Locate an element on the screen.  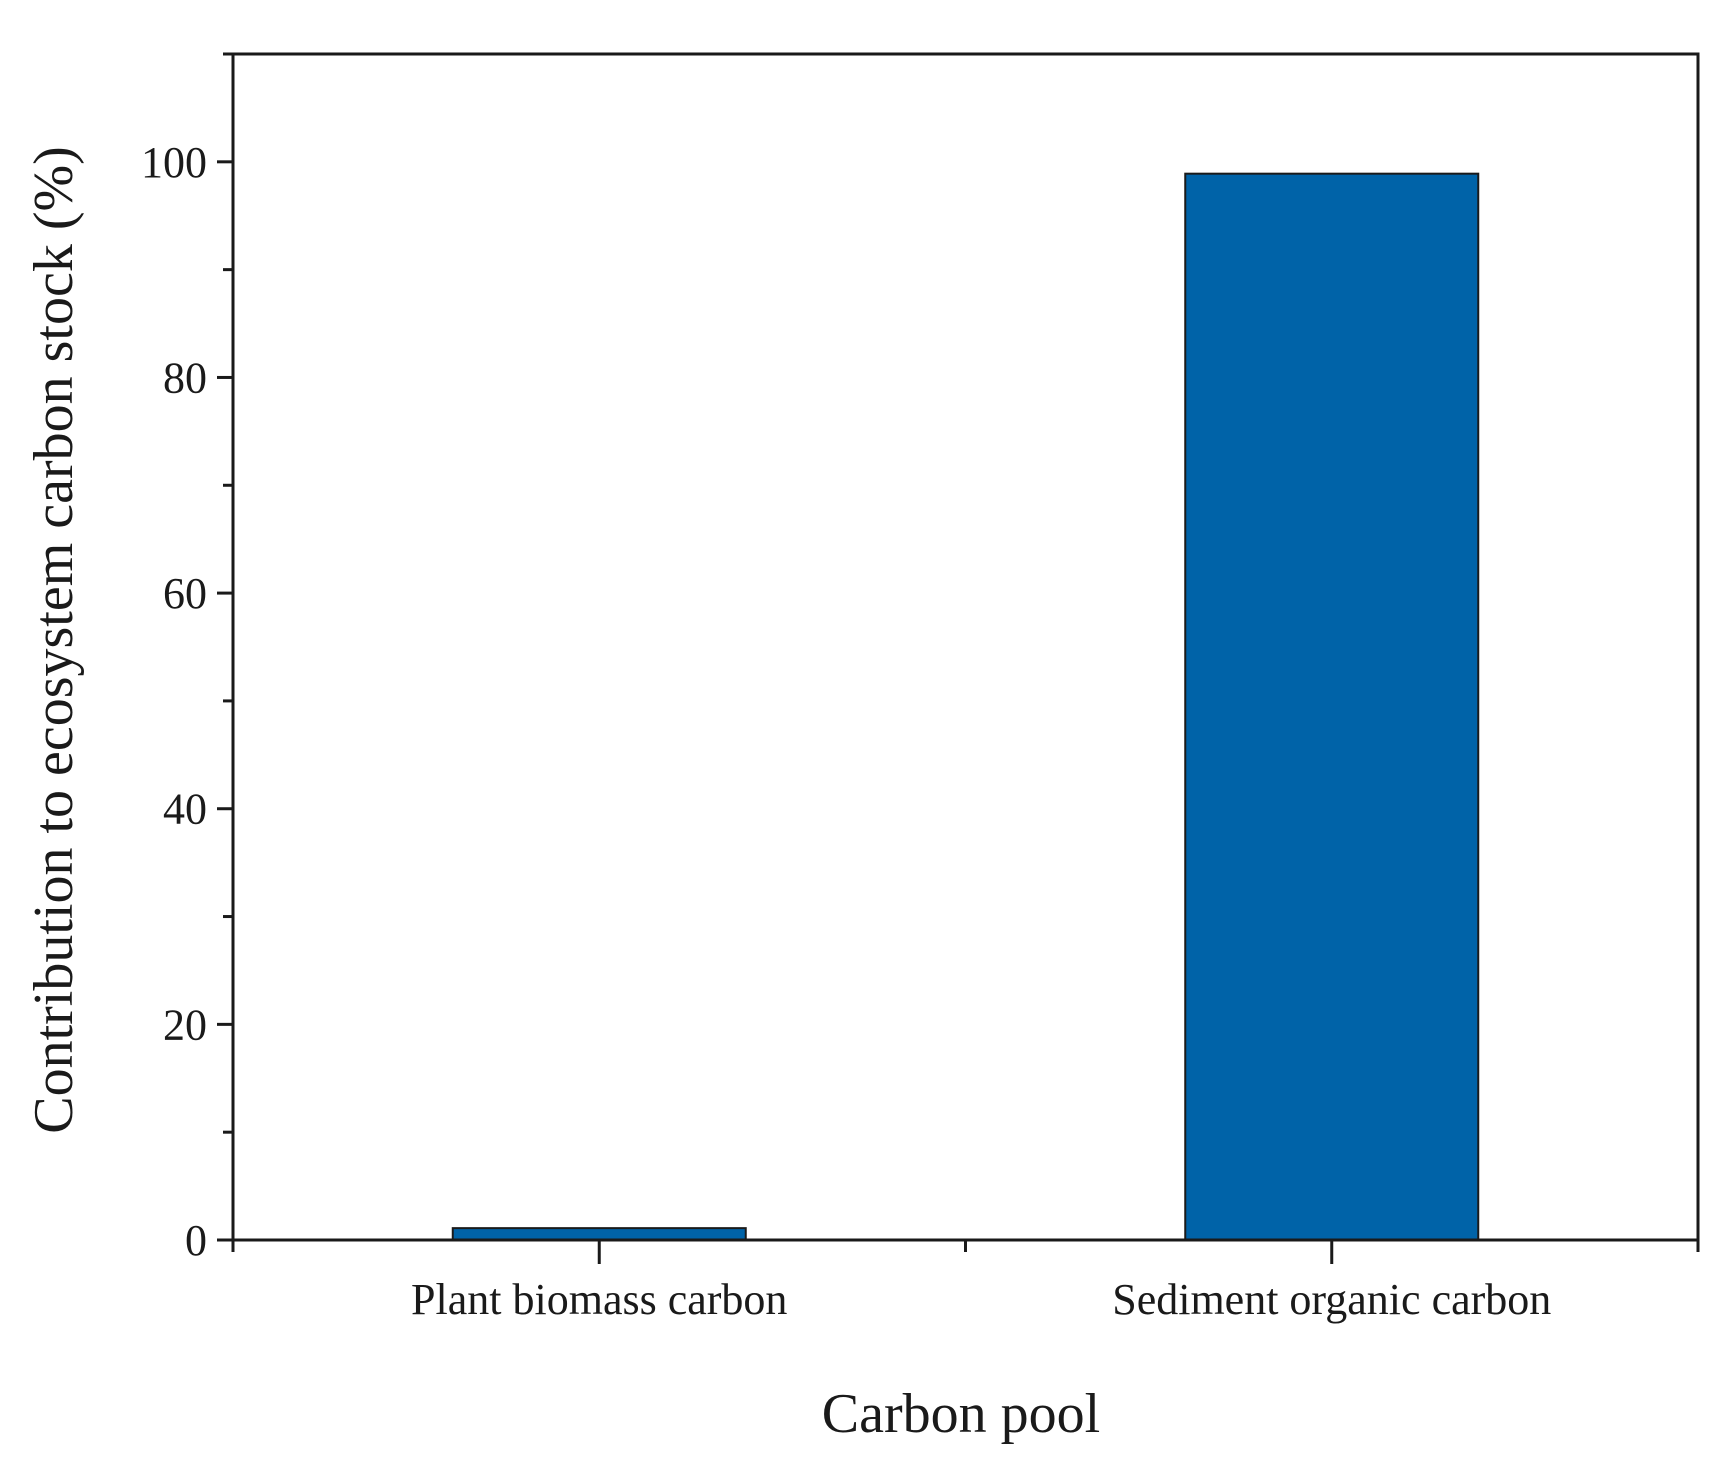
y-tick-label: 60 is located at coordinates (185, 593).